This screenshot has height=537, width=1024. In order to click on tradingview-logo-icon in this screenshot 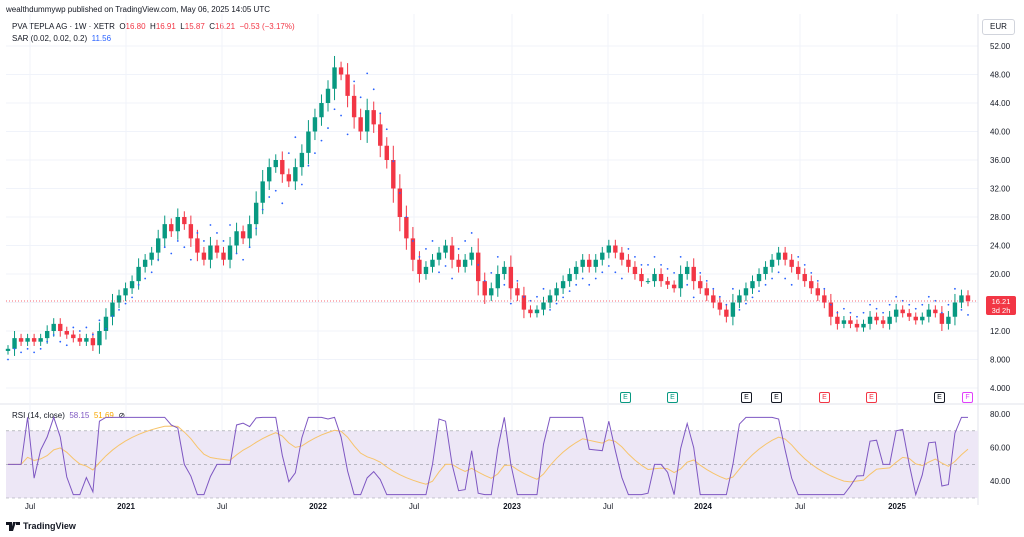, I will do `click(13, 526)`.